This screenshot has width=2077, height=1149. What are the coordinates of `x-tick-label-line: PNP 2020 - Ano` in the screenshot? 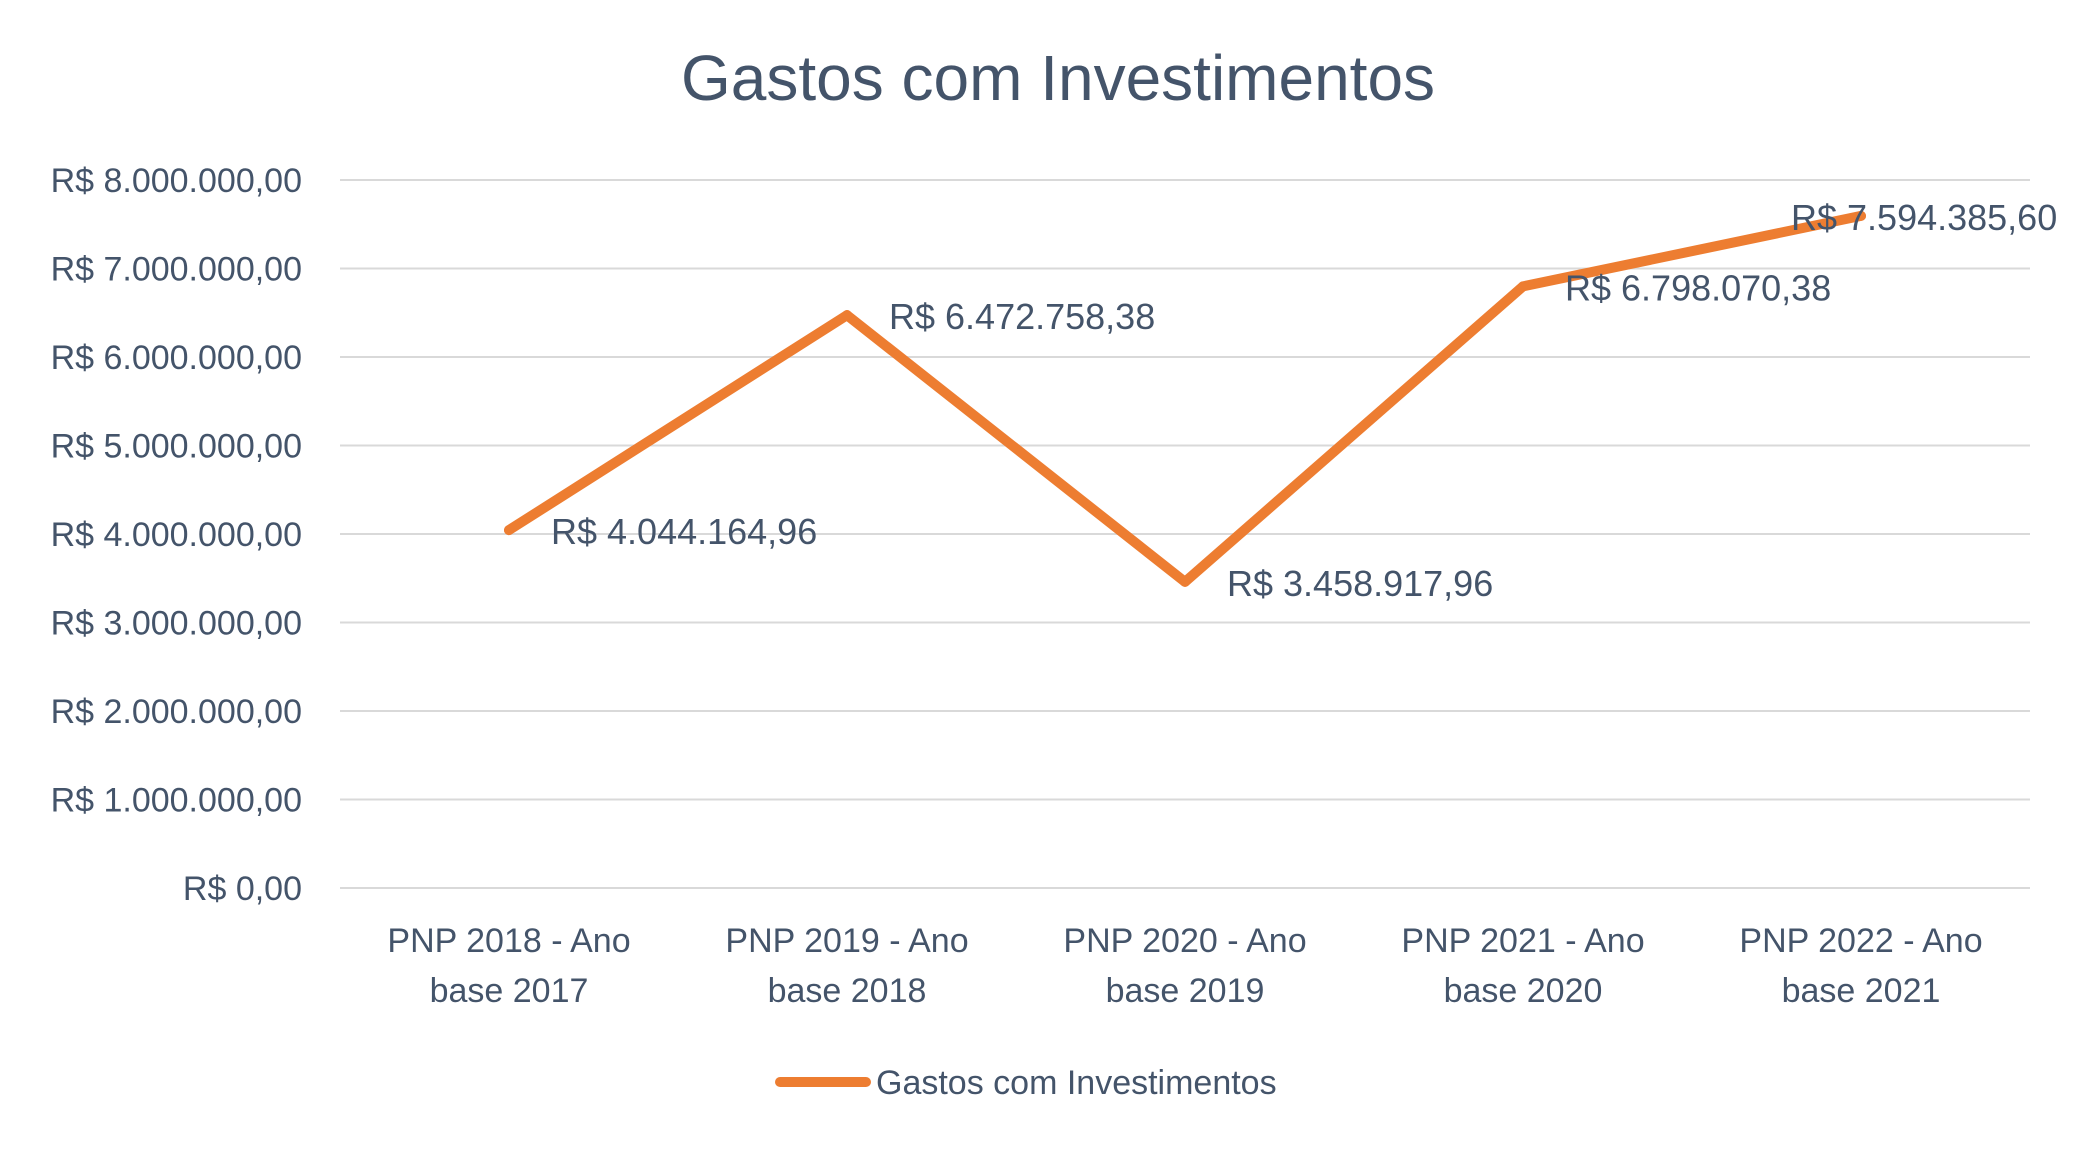 It's located at (1184, 941).